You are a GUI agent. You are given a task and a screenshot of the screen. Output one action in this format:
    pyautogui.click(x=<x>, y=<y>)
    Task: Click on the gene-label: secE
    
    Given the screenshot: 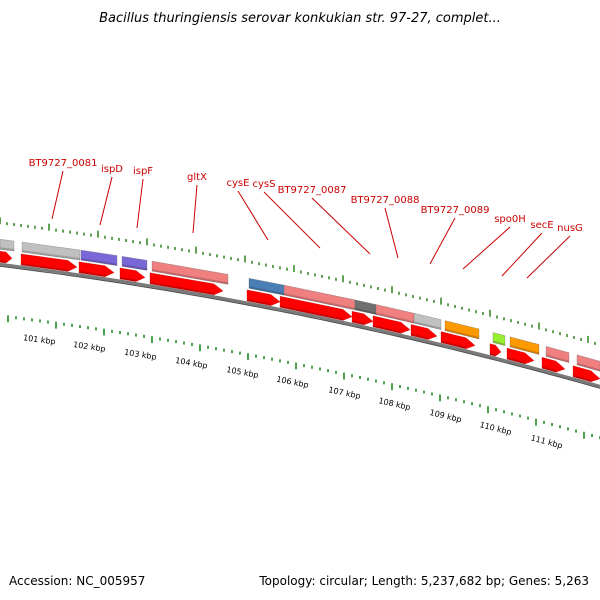 What is the action you would take?
    pyautogui.click(x=541, y=225)
    